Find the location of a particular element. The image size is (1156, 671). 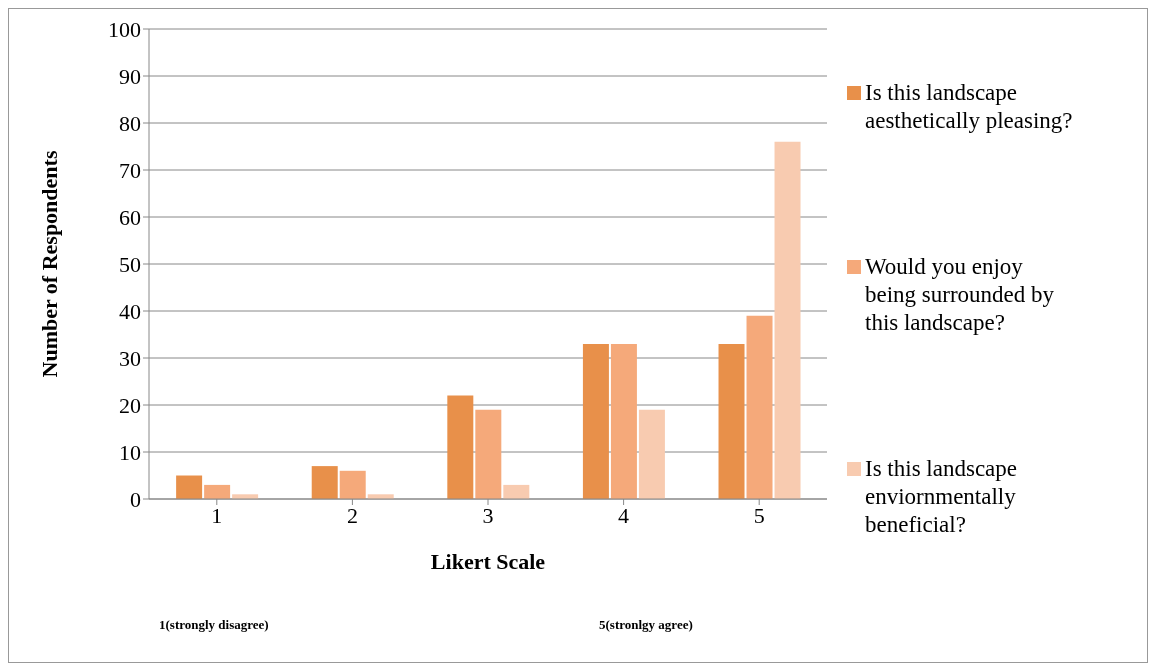

y-axis-title: Number of Respondents is located at coordinates (49, 264).